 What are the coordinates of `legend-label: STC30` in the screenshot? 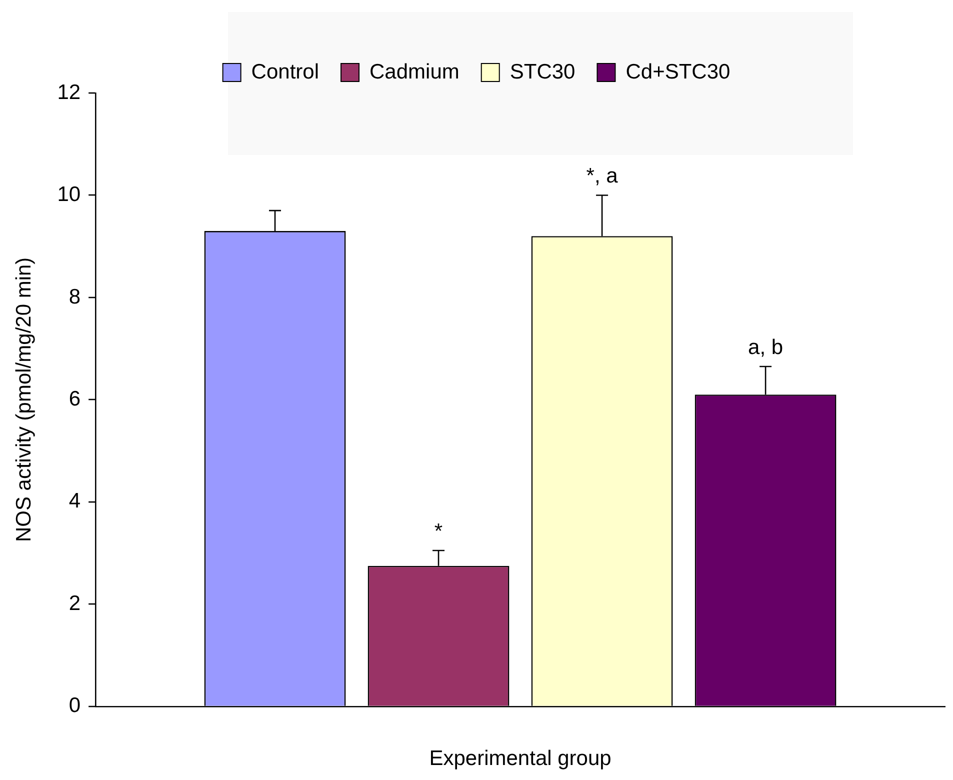 It's located at (543, 72).